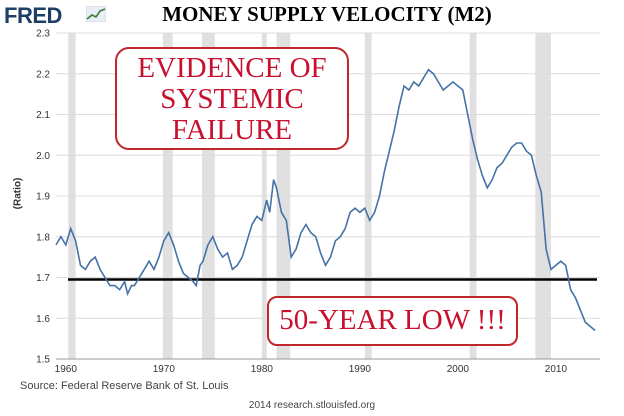  What do you see at coordinates (262, 369) in the screenshot?
I see `x-tick-label: 1980` at bounding box center [262, 369].